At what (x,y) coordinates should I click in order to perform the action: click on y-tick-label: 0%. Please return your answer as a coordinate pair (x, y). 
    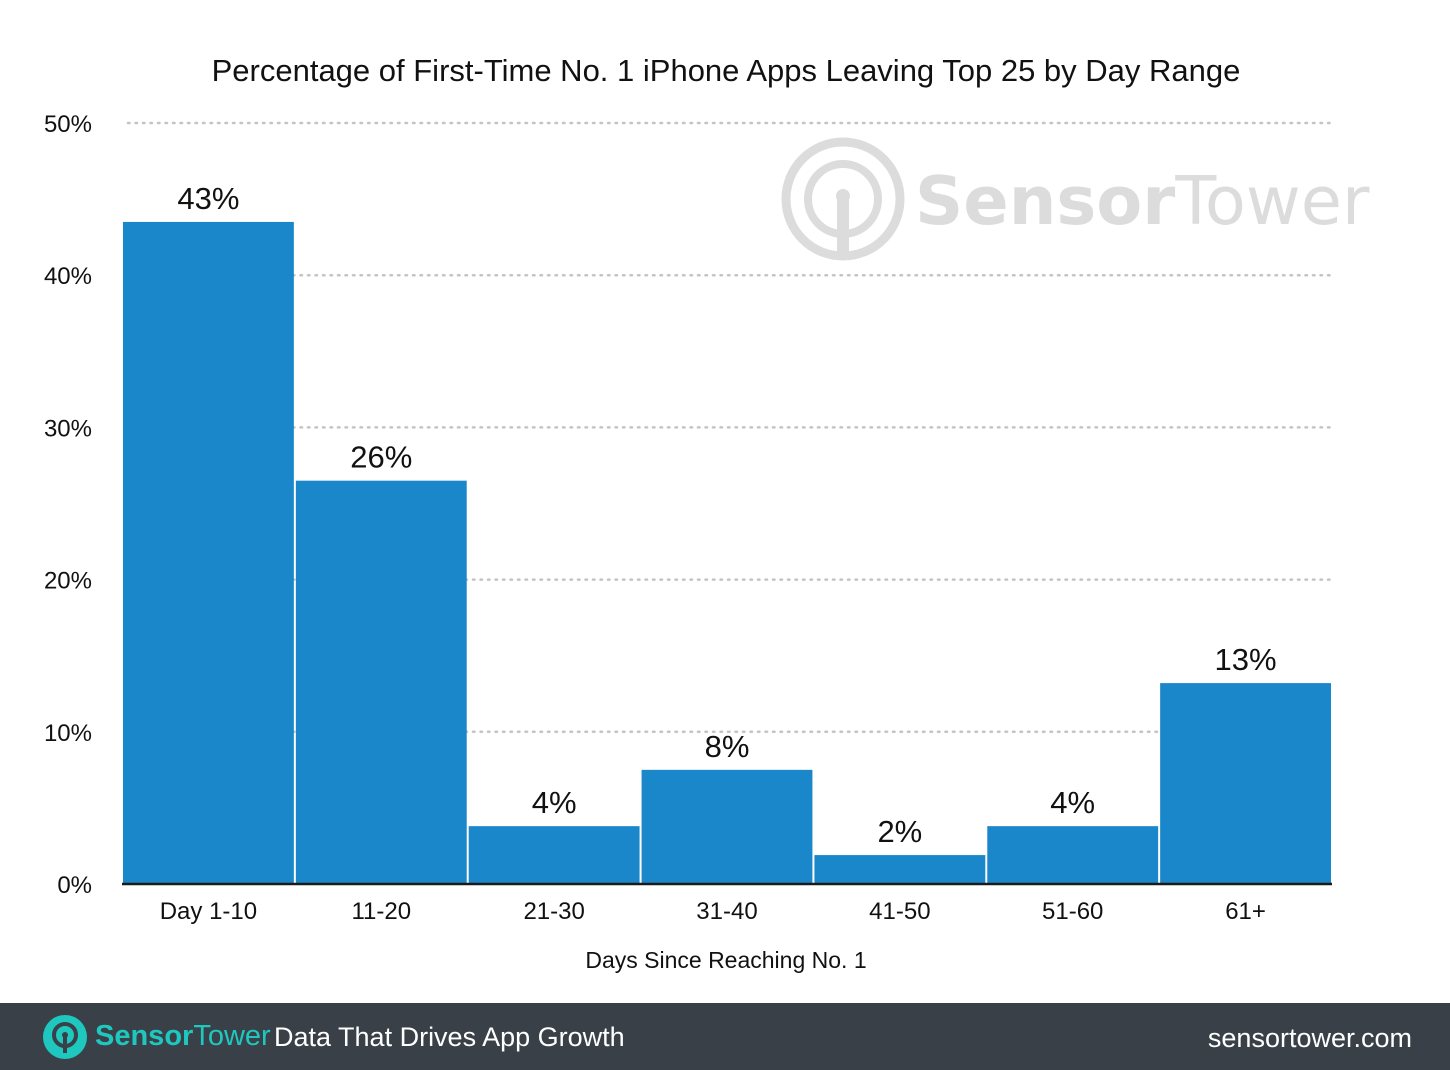
    Looking at the image, I should click on (74, 885).